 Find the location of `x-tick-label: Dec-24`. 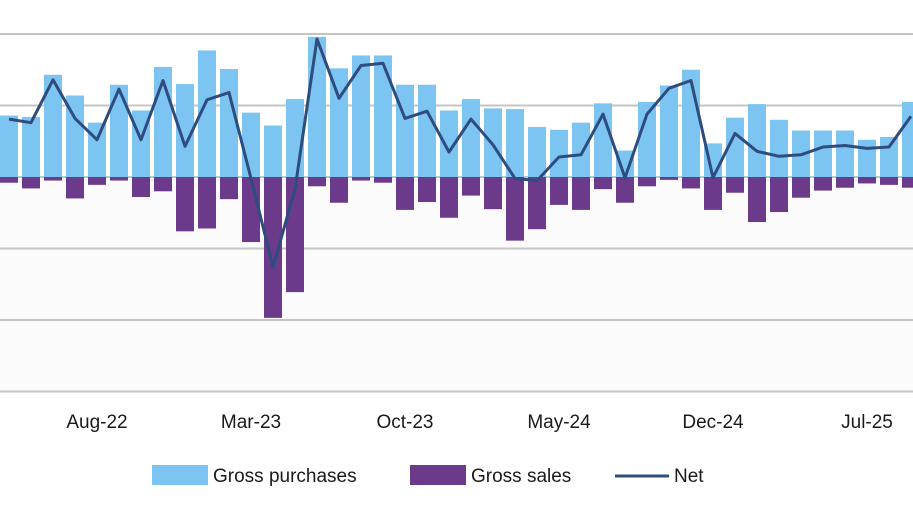

x-tick-label: Dec-24 is located at coordinates (713, 422).